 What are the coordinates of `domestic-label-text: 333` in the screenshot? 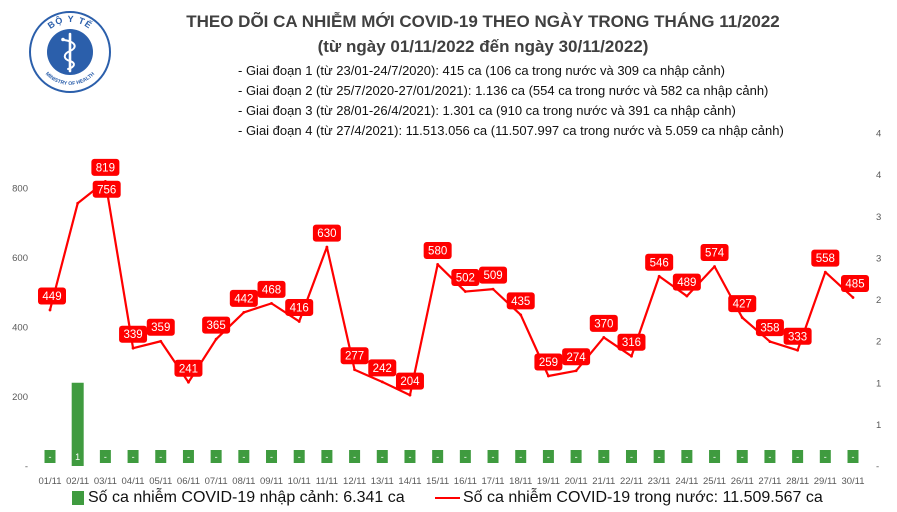 It's located at (797, 337).